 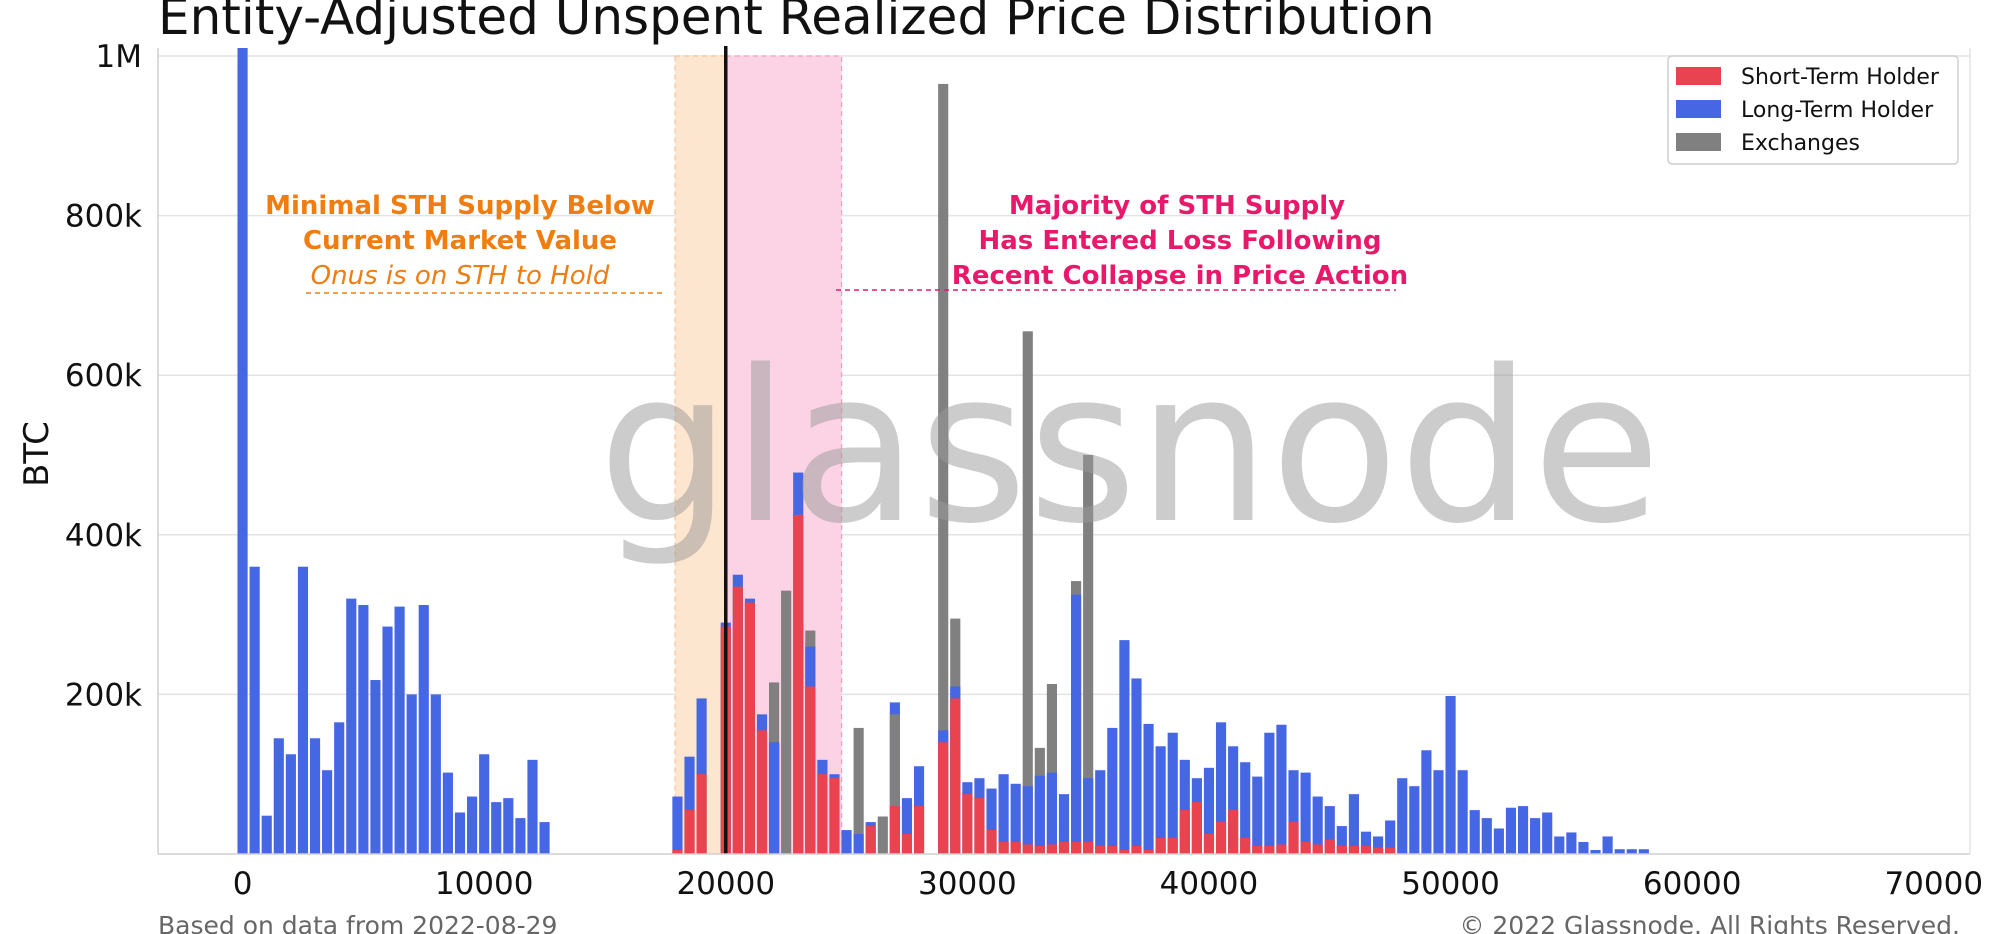 I want to click on legend-swatch-lth, so click(x=1698, y=109).